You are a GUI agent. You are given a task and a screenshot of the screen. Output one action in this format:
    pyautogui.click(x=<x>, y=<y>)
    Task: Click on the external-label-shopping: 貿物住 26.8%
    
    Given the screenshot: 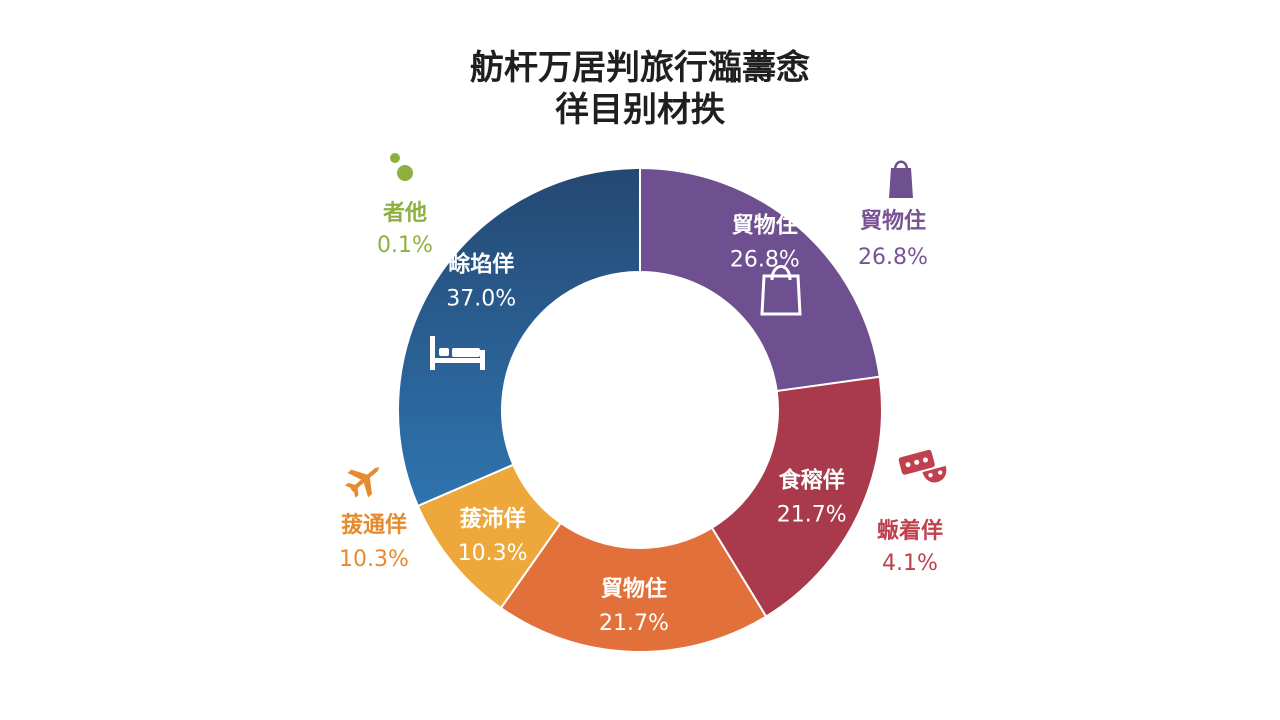 What is the action you would take?
    pyautogui.click(x=893, y=215)
    